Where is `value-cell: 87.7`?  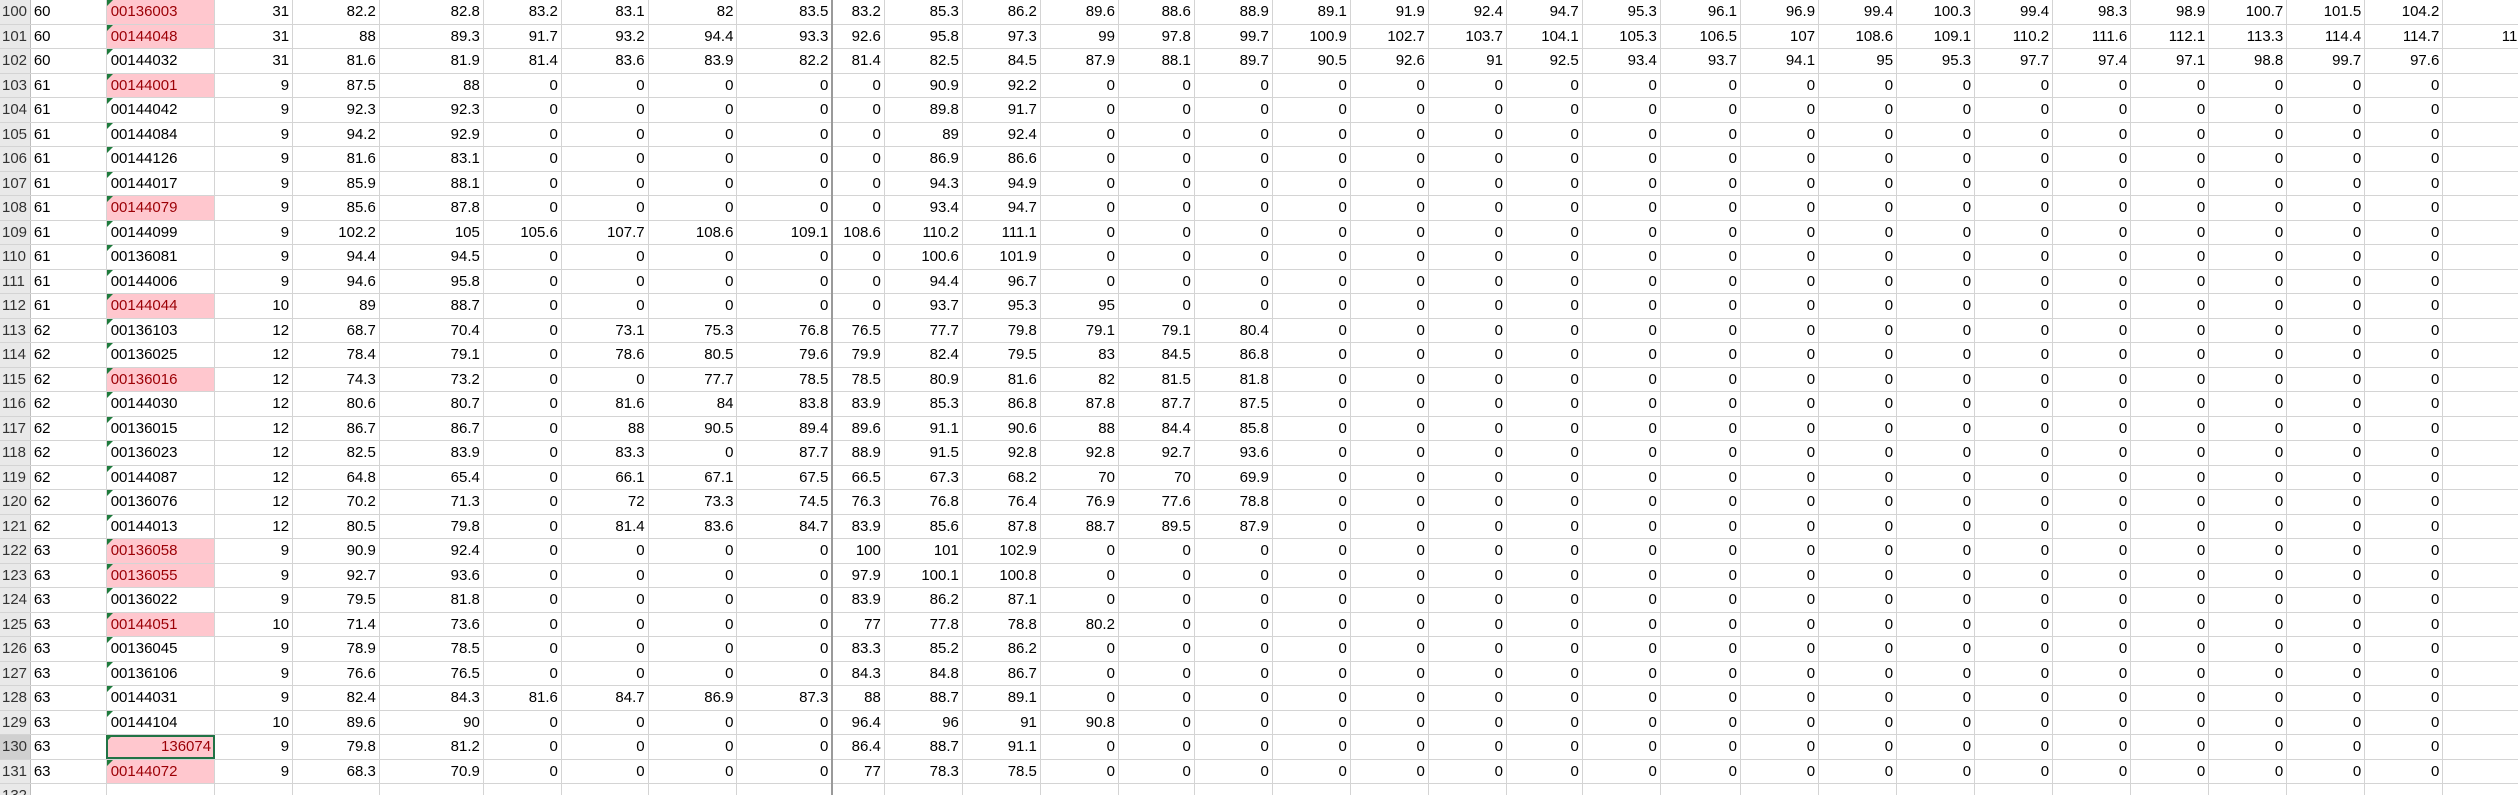 value-cell: 87.7 is located at coordinates (1156, 404).